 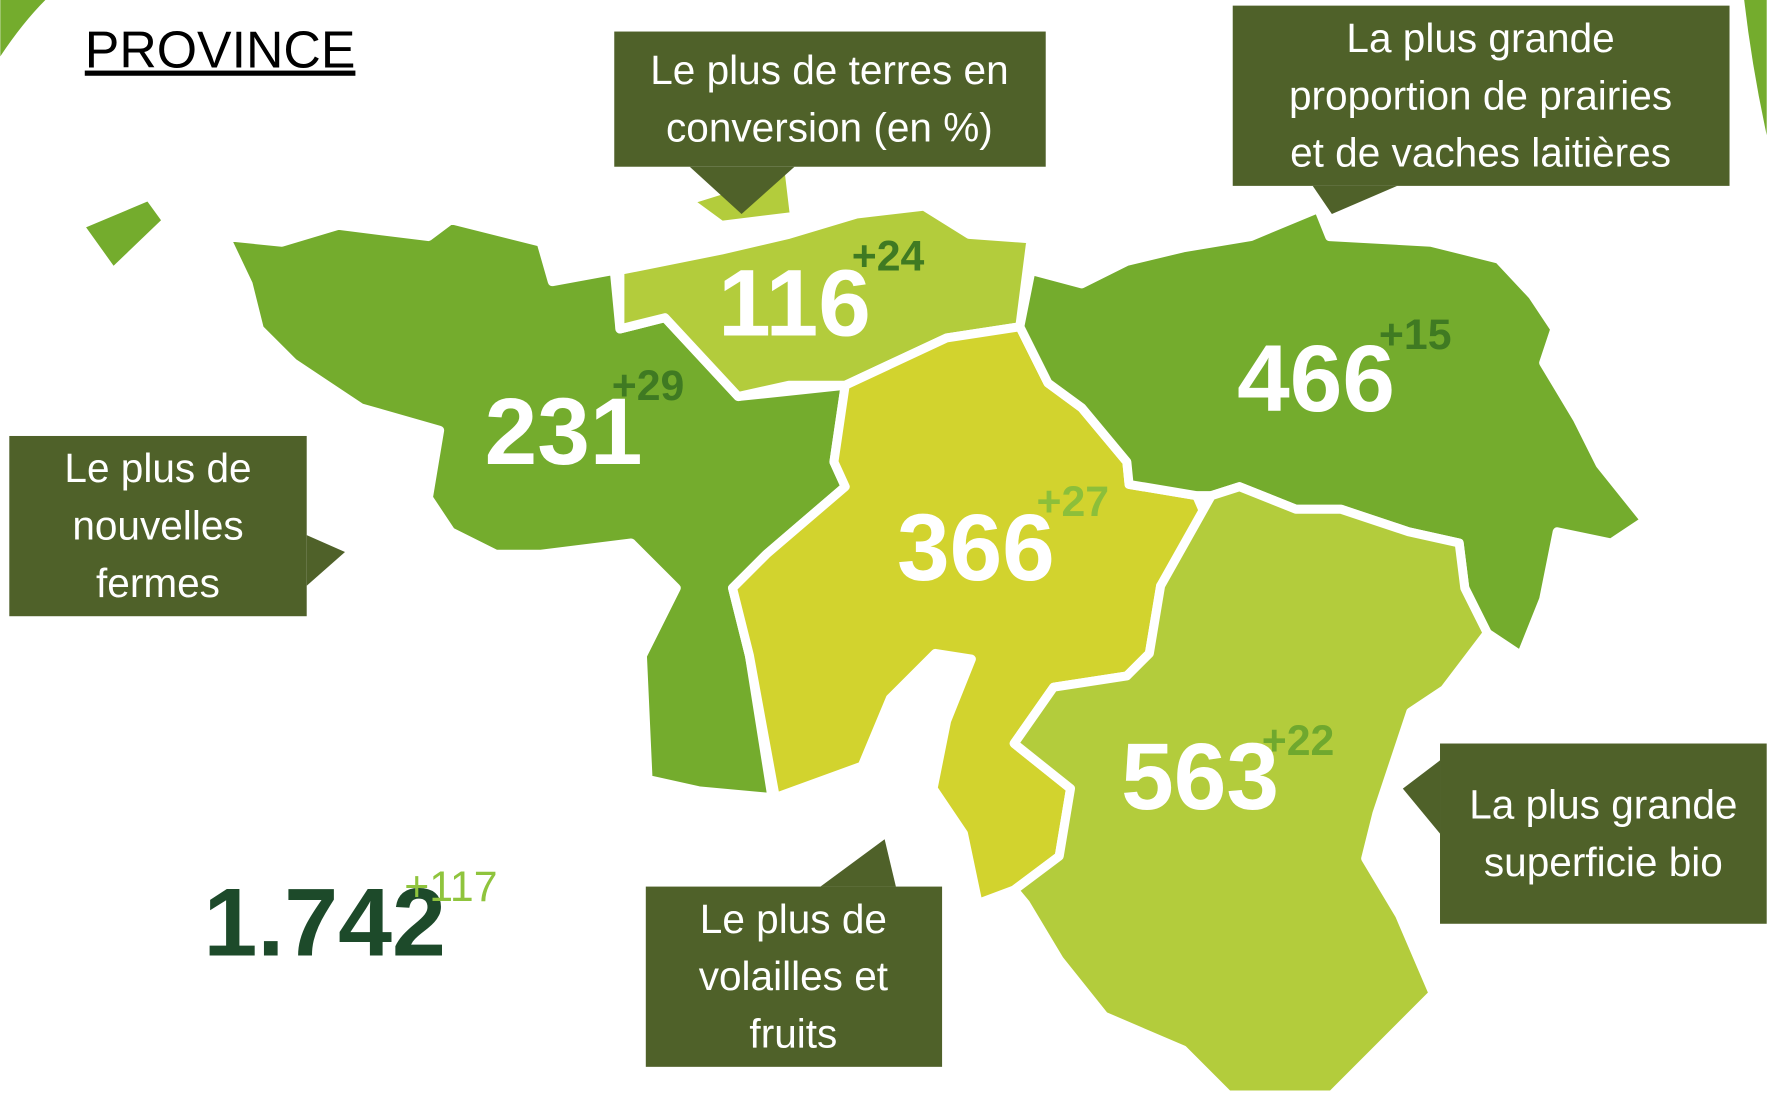 I want to click on callout-text: proportion de prairies, so click(x=1480, y=95).